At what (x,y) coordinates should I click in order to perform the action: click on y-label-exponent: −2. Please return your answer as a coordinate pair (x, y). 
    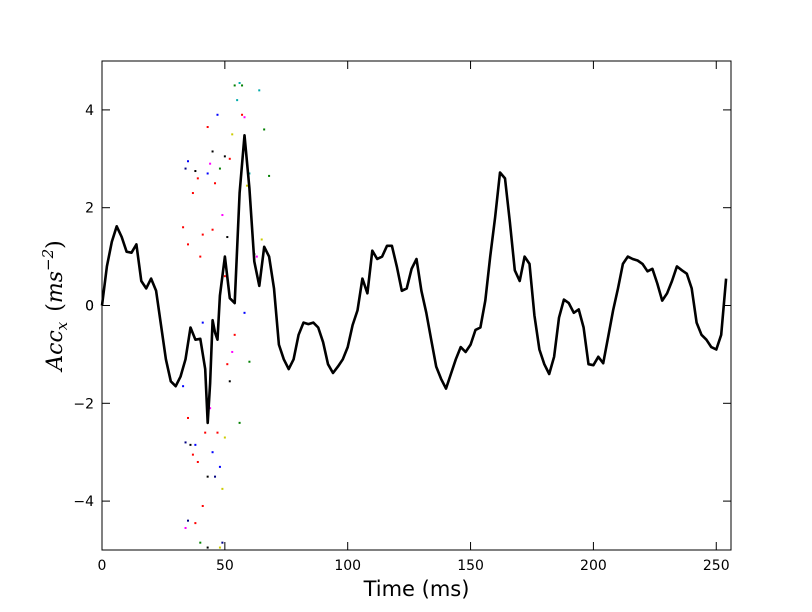
    Looking at the image, I should click on (48, 260).